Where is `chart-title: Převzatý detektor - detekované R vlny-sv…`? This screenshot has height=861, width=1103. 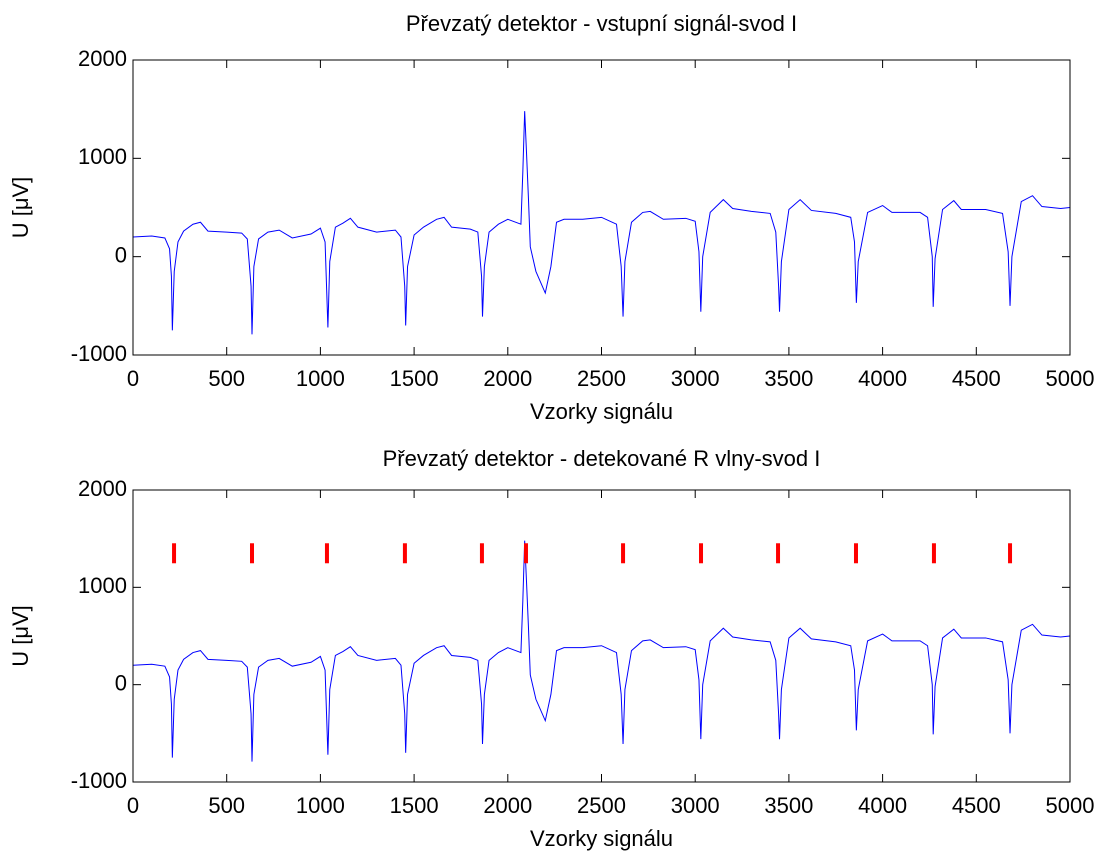
chart-title: Převzatý detektor - detekované R vlny-sv… is located at coordinates (602, 458).